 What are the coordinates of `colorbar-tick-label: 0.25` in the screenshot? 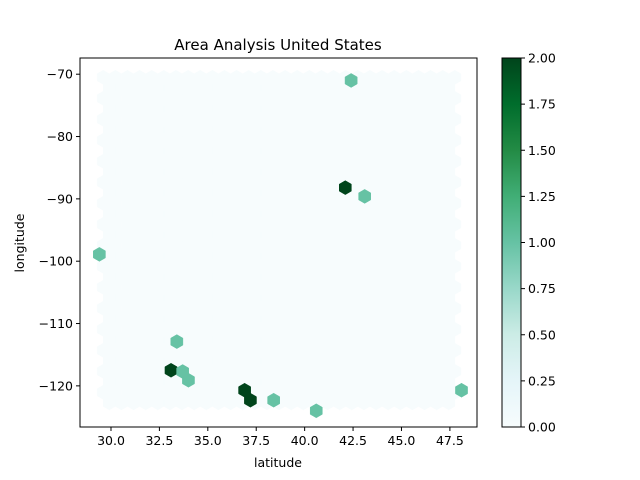 It's located at (542, 380).